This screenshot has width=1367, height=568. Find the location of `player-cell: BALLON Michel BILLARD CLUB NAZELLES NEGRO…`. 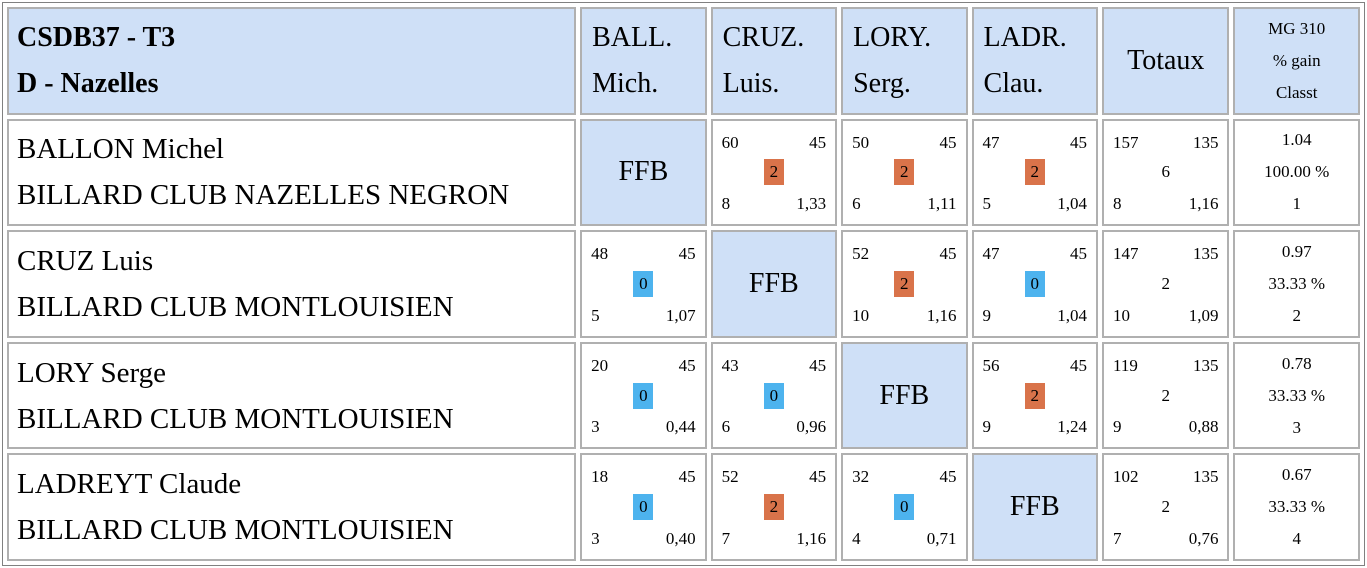

player-cell: BALLON Michel BILLARD CLUB NAZELLES NEGRO… is located at coordinates (292, 172).